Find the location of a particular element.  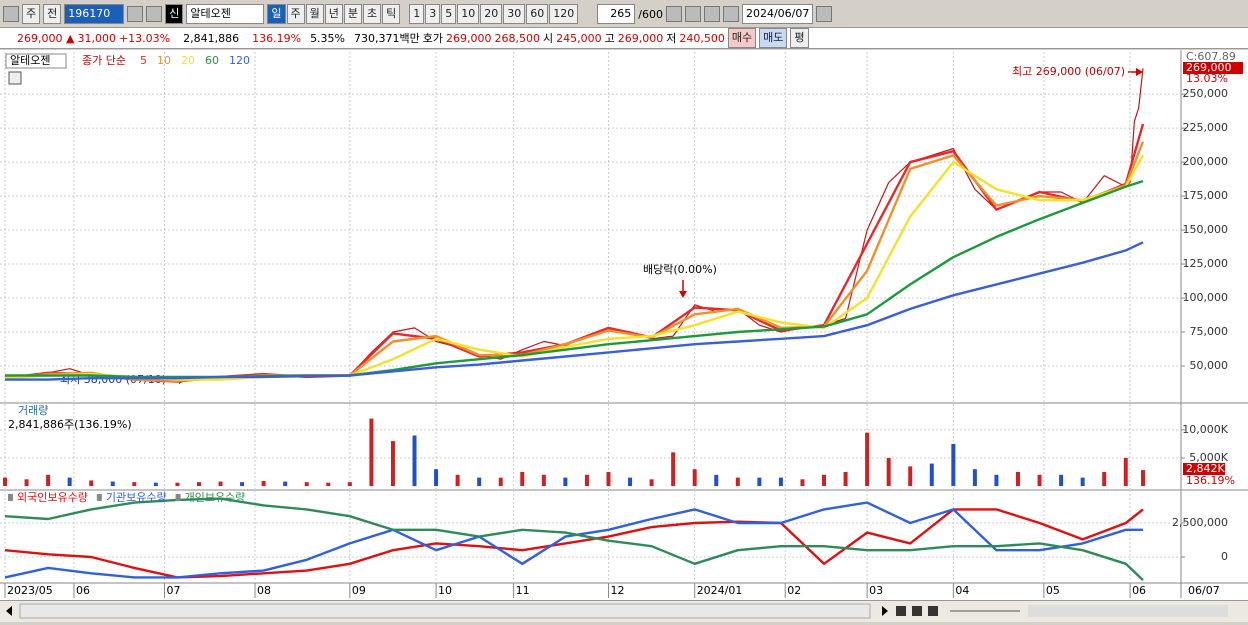

price-tag: 269,000 is located at coordinates (1209, 67).